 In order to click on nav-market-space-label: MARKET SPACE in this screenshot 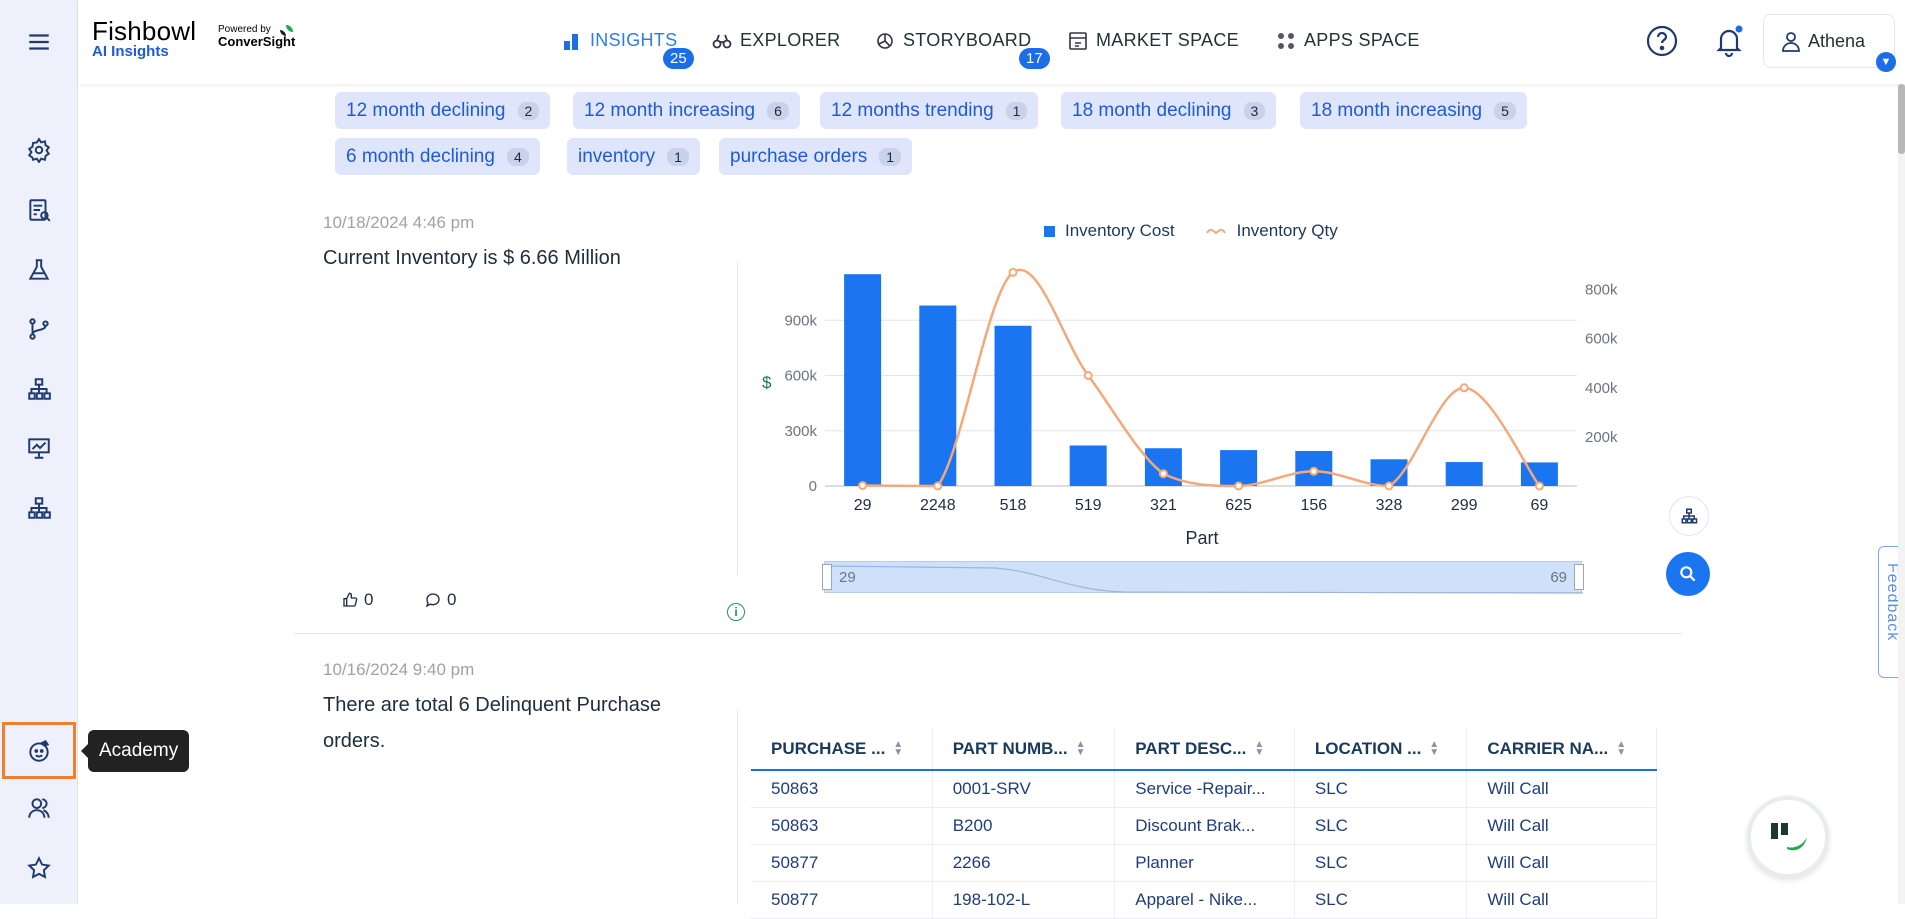, I will do `click(1167, 40)`.